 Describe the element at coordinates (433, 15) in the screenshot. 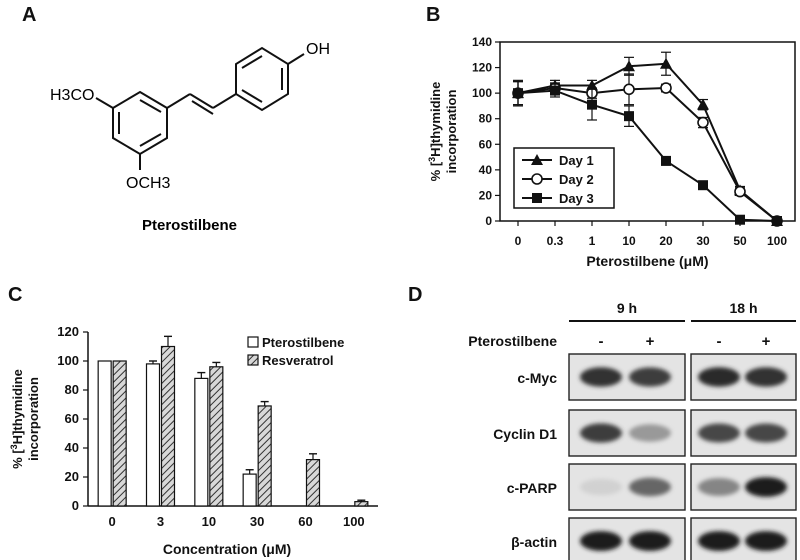

I see `panel-letter-b: B` at that location.